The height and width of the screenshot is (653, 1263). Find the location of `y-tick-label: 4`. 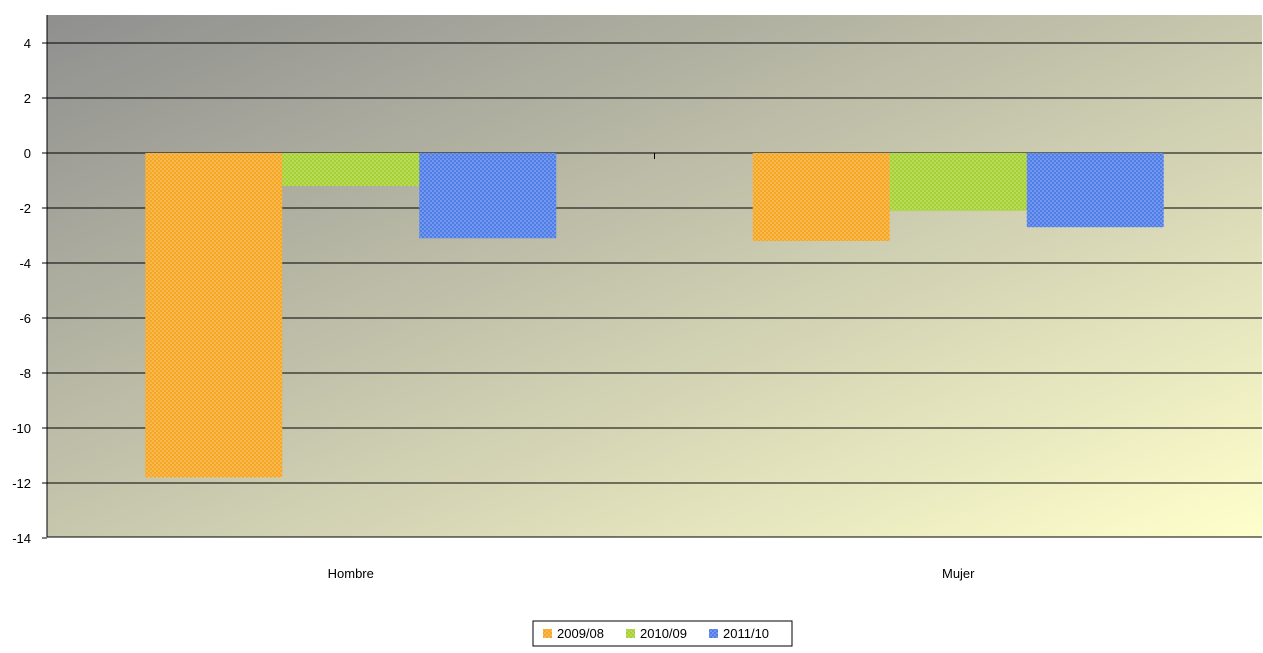

y-tick-label: 4 is located at coordinates (27, 43).